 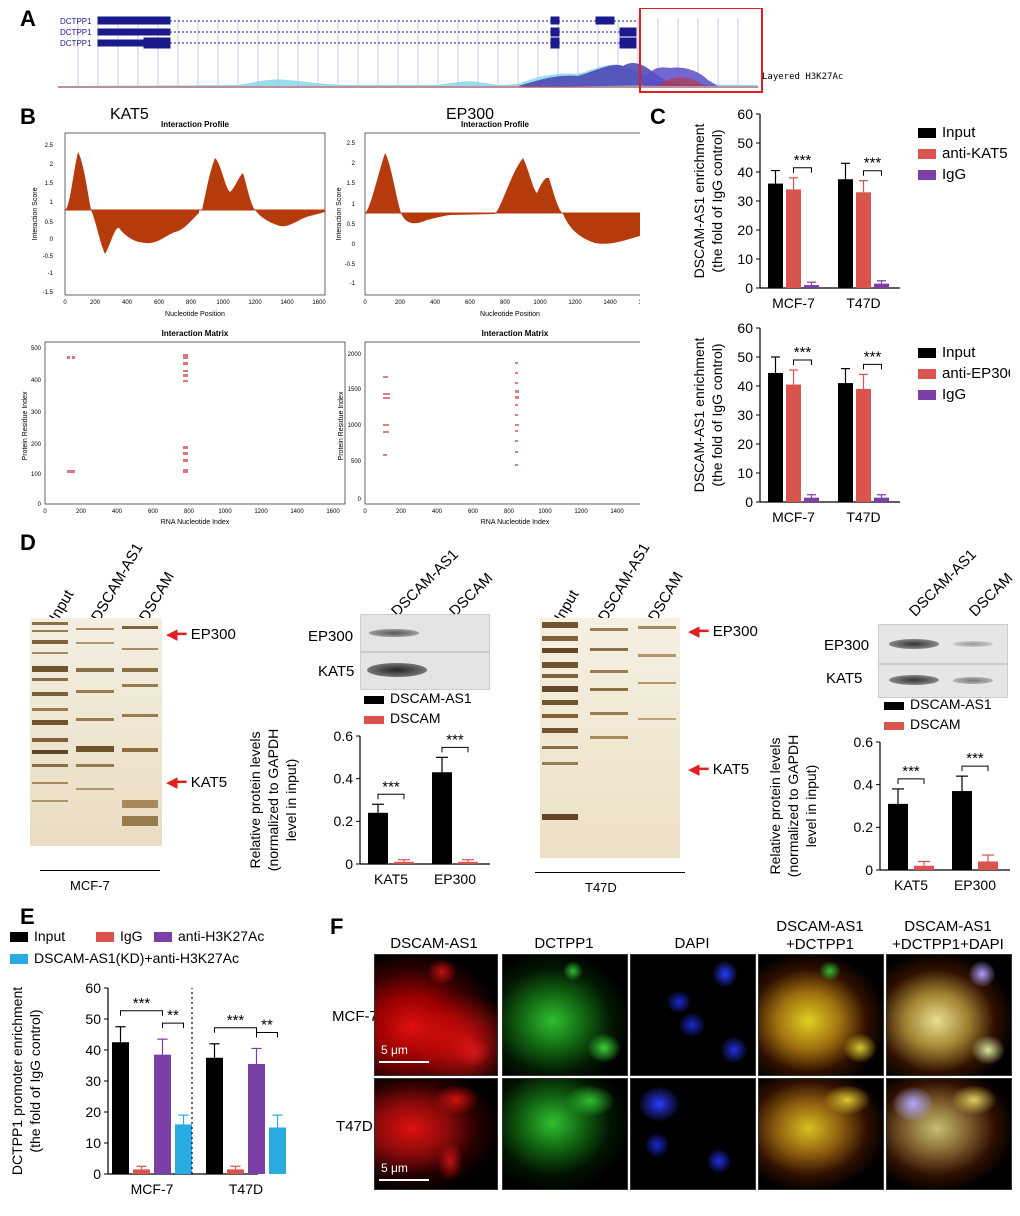 I want to click on f-col-dctpp1: DCTPP1, so click(x=564, y=943).